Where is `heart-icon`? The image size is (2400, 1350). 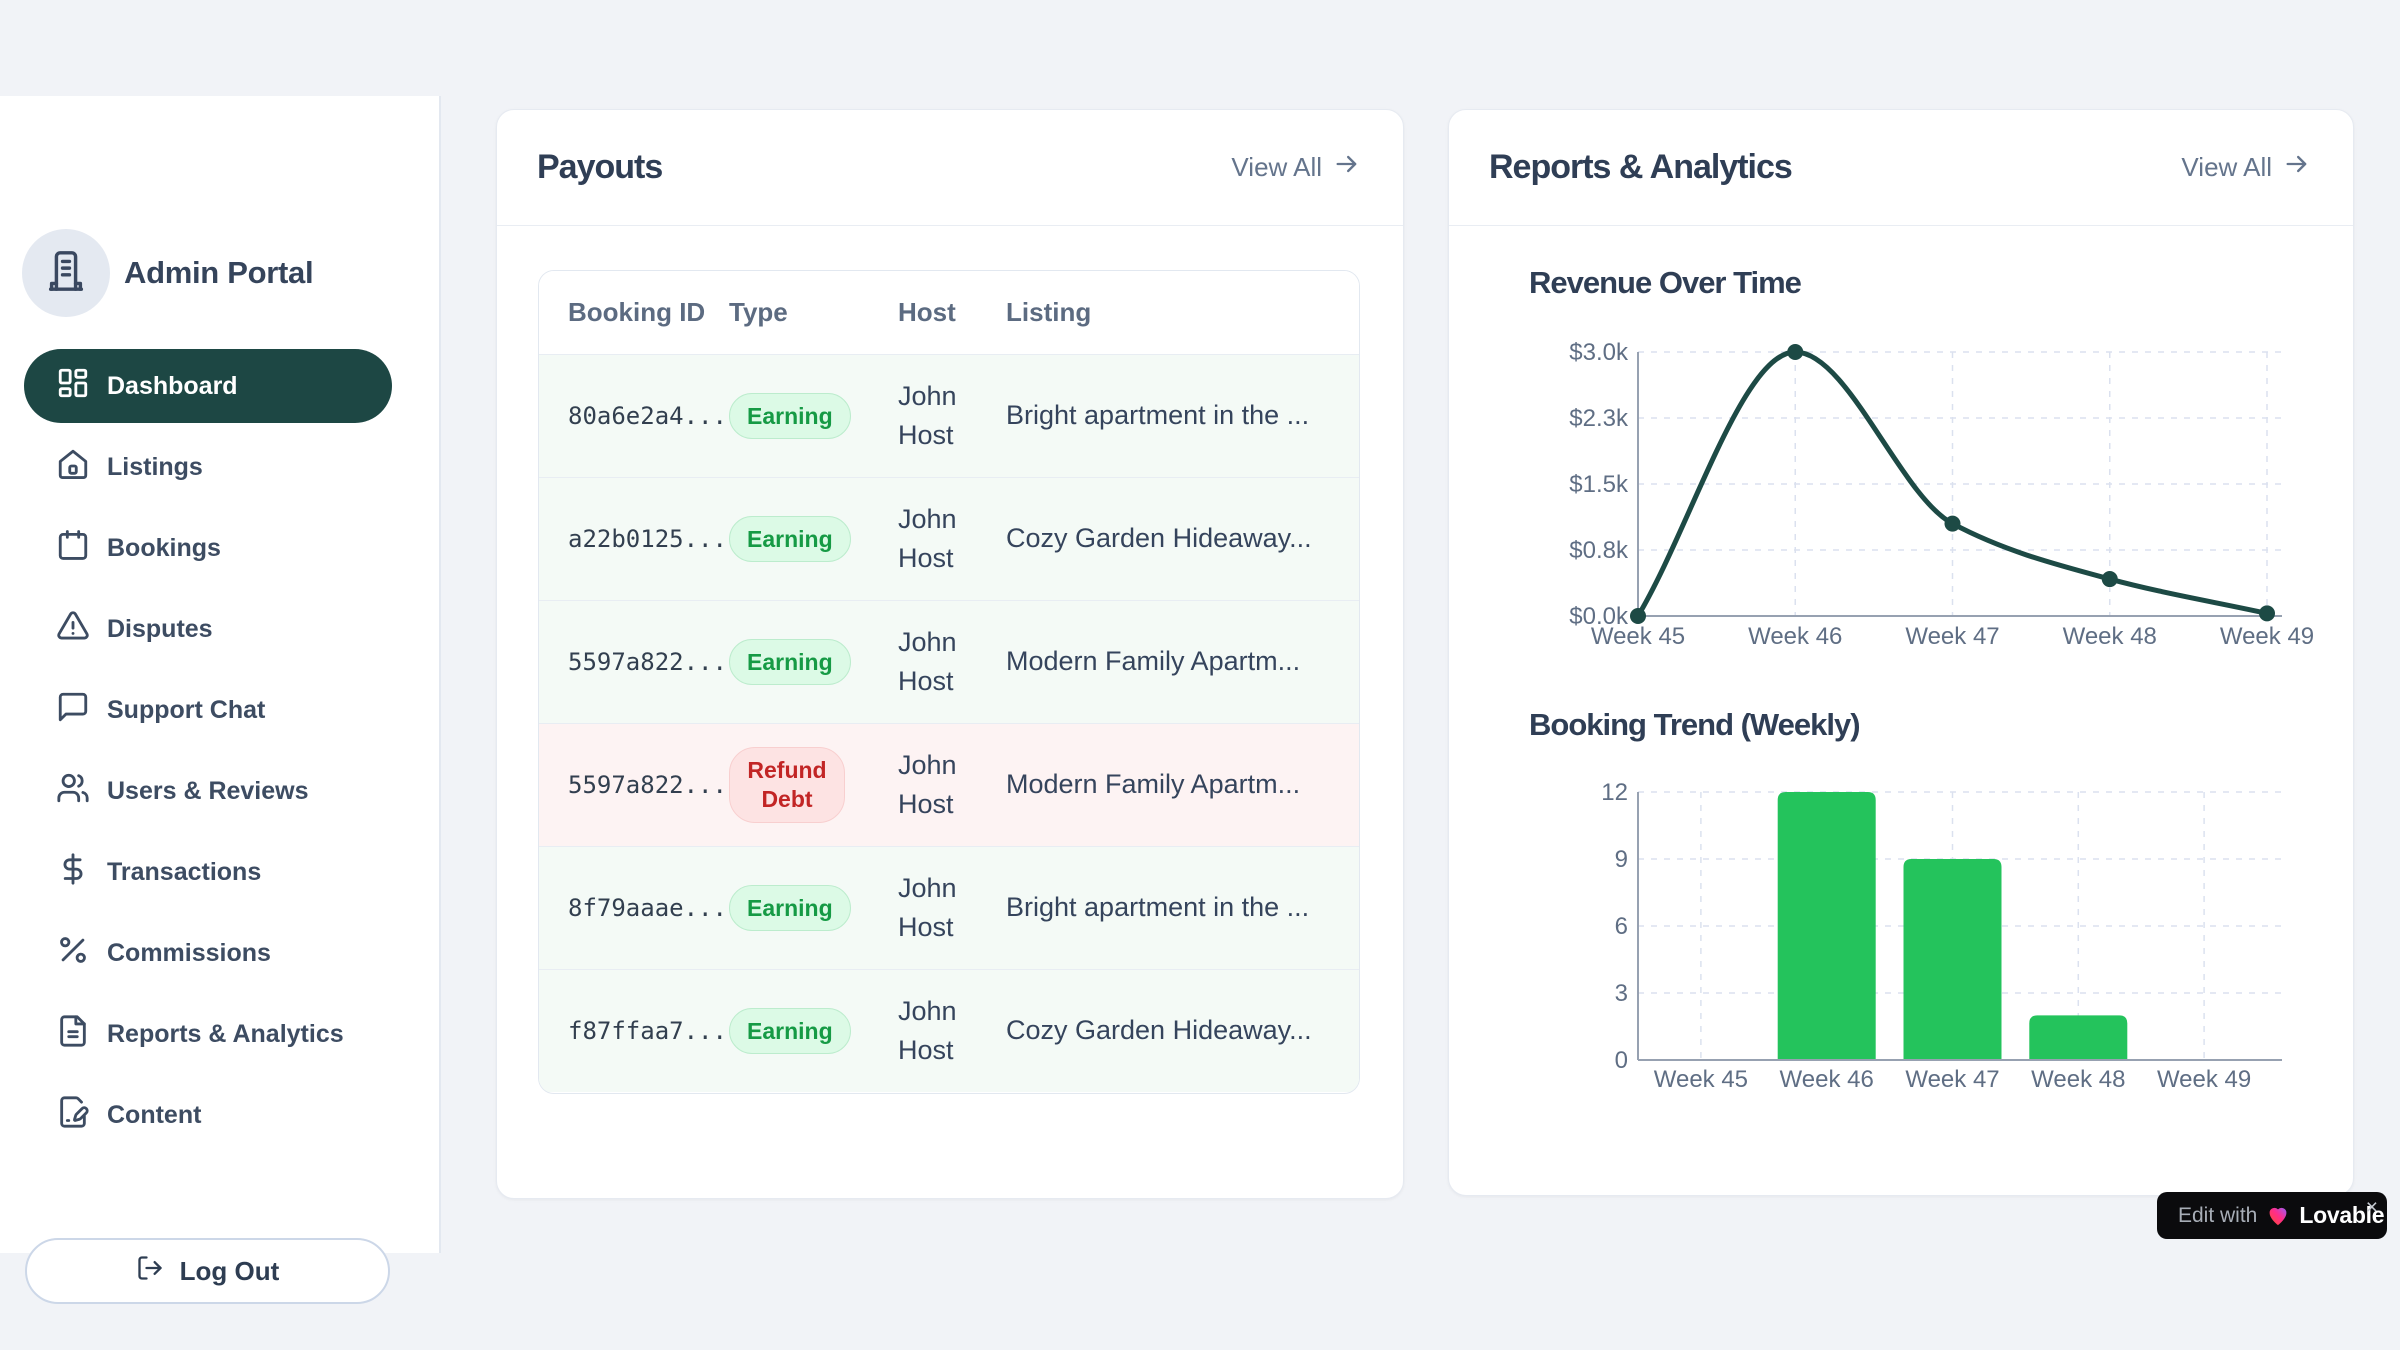
heart-icon is located at coordinates (2278, 1216).